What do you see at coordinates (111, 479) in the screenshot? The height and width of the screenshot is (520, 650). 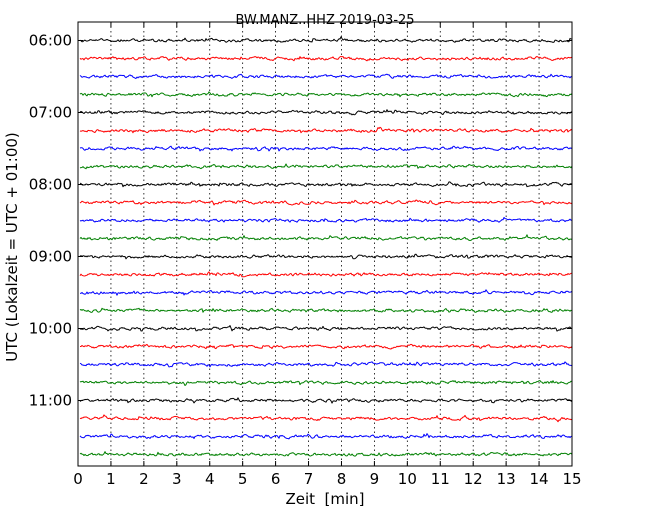 I see `x-tick-label: 1` at bounding box center [111, 479].